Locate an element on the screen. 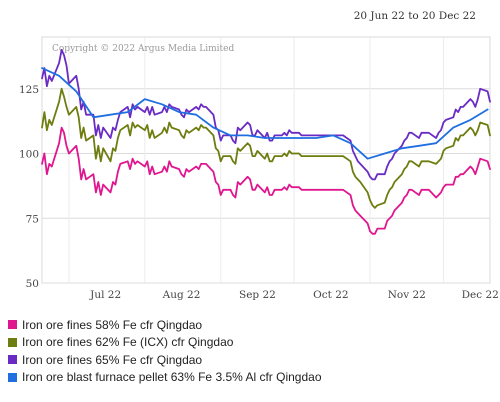 The image size is (500, 402). x-axis-tick-labels: Jul 22 Aug 22 Sep 22 Oct 22 Nov 22 Dec 22 is located at coordinates (294, 295).